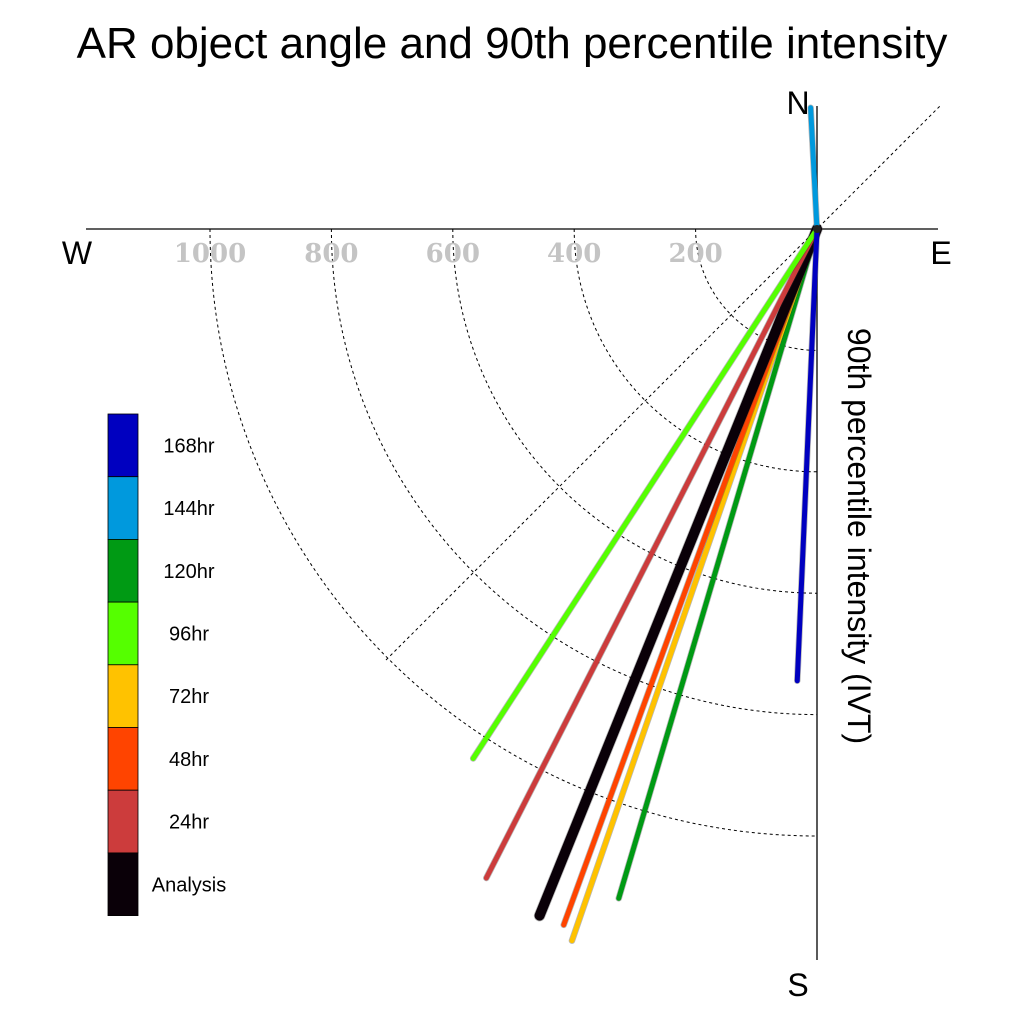 This screenshot has width=1024, height=1024. What do you see at coordinates (77, 253) in the screenshot?
I see `compass-west: W` at bounding box center [77, 253].